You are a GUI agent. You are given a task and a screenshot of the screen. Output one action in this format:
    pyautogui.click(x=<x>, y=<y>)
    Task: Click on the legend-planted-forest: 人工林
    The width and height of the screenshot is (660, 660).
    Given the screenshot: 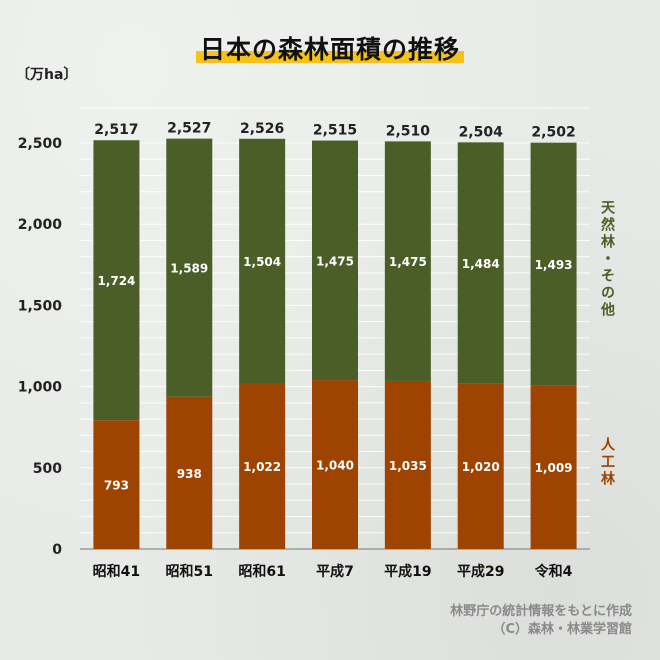 What is the action you would take?
    pyautogui.click(x=607, y=462)
    